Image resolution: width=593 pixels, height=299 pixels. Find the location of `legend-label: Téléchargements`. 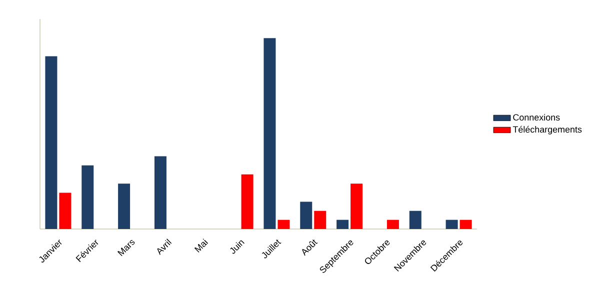

legend-label: Téléchargements is located at coordinates (547, 130).